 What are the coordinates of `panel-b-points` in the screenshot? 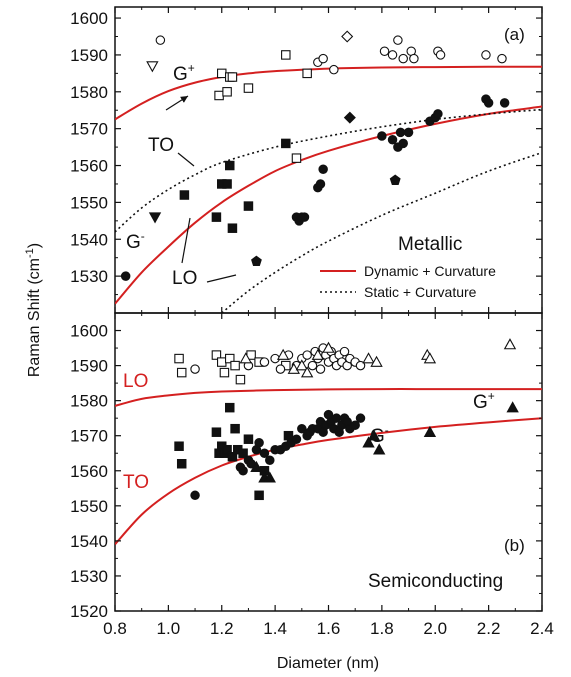 It's located at (346, 419).